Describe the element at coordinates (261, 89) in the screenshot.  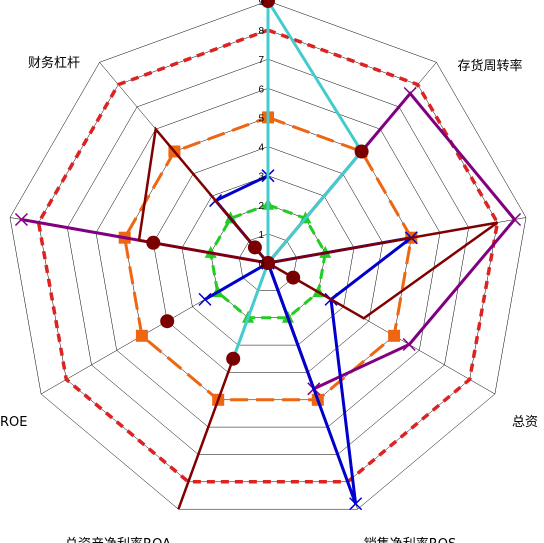
I see `tick-label: 6` at that location.